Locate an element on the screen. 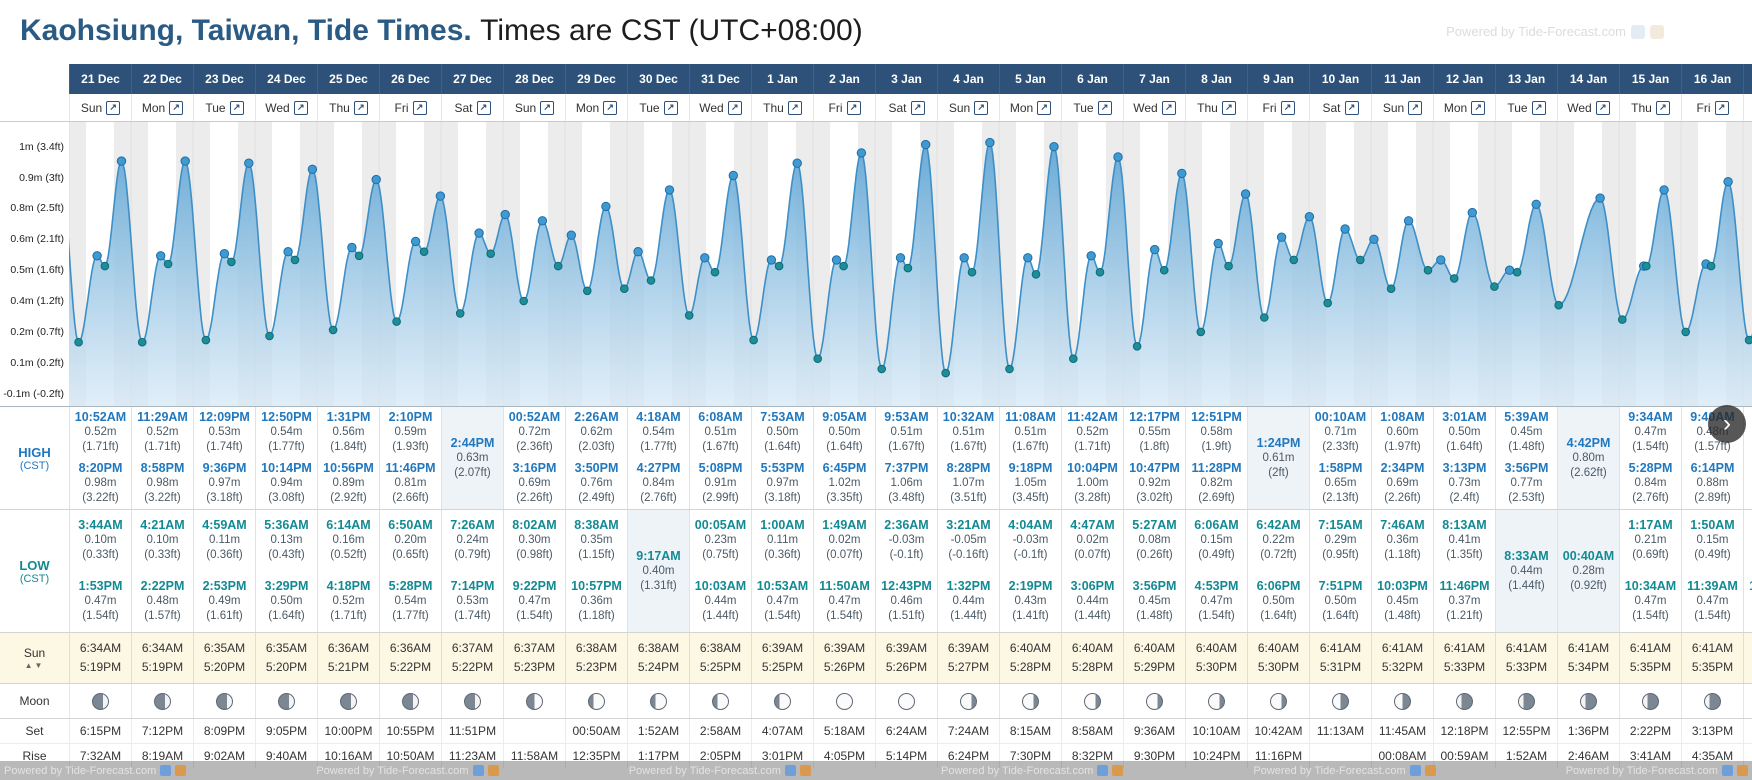  date-header-cell: 28 Dec is located at coordinates (534, 79).